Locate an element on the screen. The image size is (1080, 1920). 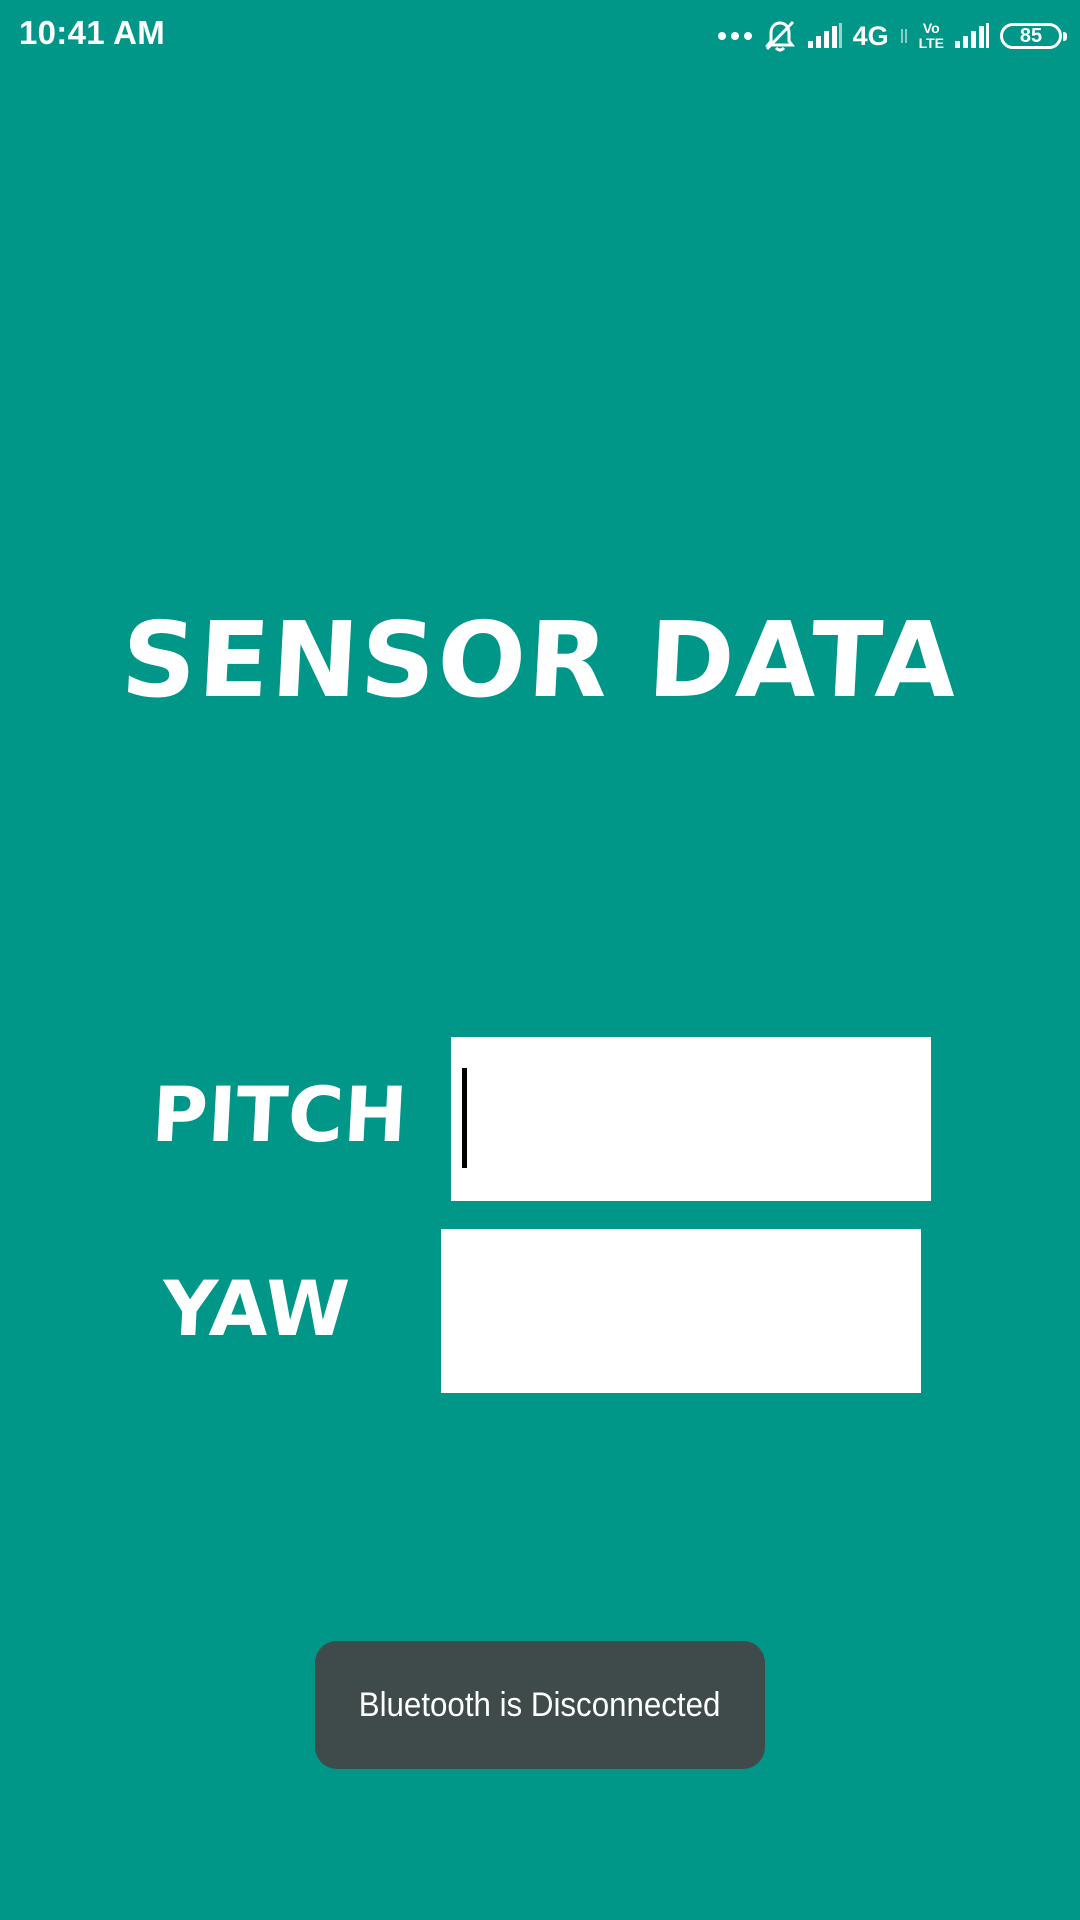
volte-top-label: Vo is located at coordinates (931, 28).